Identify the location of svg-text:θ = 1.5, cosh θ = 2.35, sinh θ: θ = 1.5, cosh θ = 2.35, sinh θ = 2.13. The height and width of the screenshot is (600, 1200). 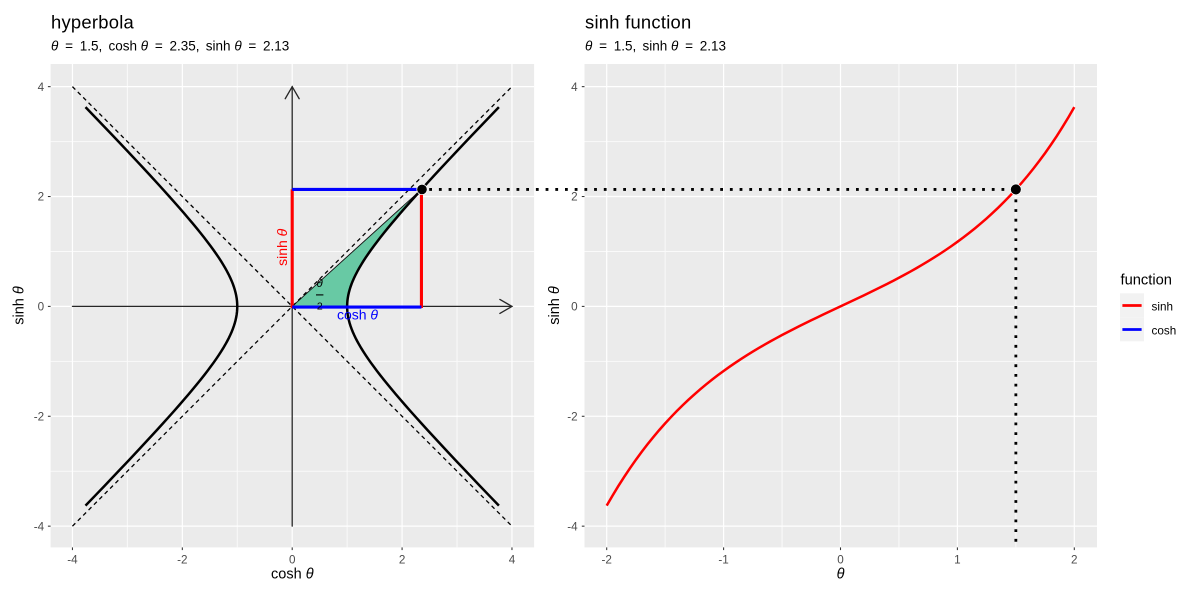
(170, 45).